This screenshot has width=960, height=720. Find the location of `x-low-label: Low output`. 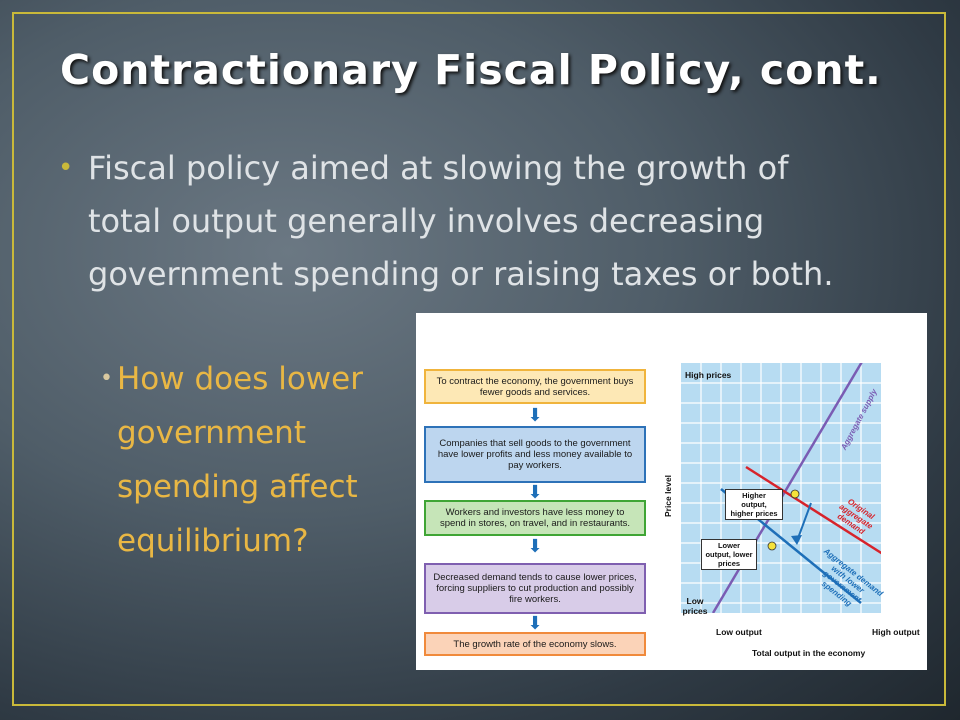

x-low-label: Low output is located at coordinates (739, 632).